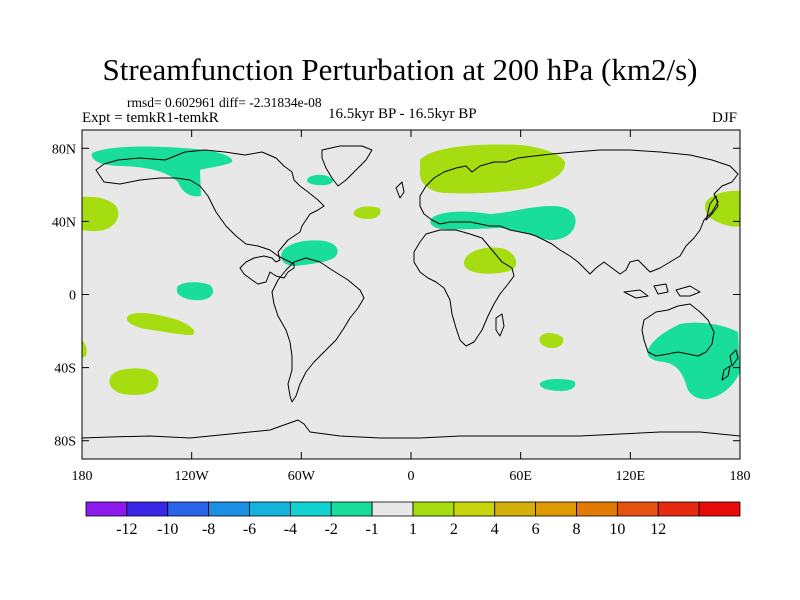  I want to click on new-zealand-outline, so click(730, 365).